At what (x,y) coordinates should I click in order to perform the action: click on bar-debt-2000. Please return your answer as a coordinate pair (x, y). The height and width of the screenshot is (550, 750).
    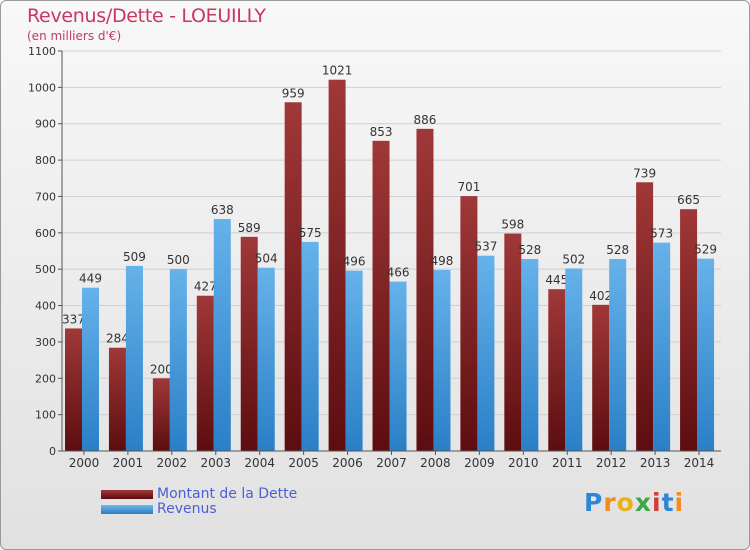
    Looking at the image, I should click on (73, 389).